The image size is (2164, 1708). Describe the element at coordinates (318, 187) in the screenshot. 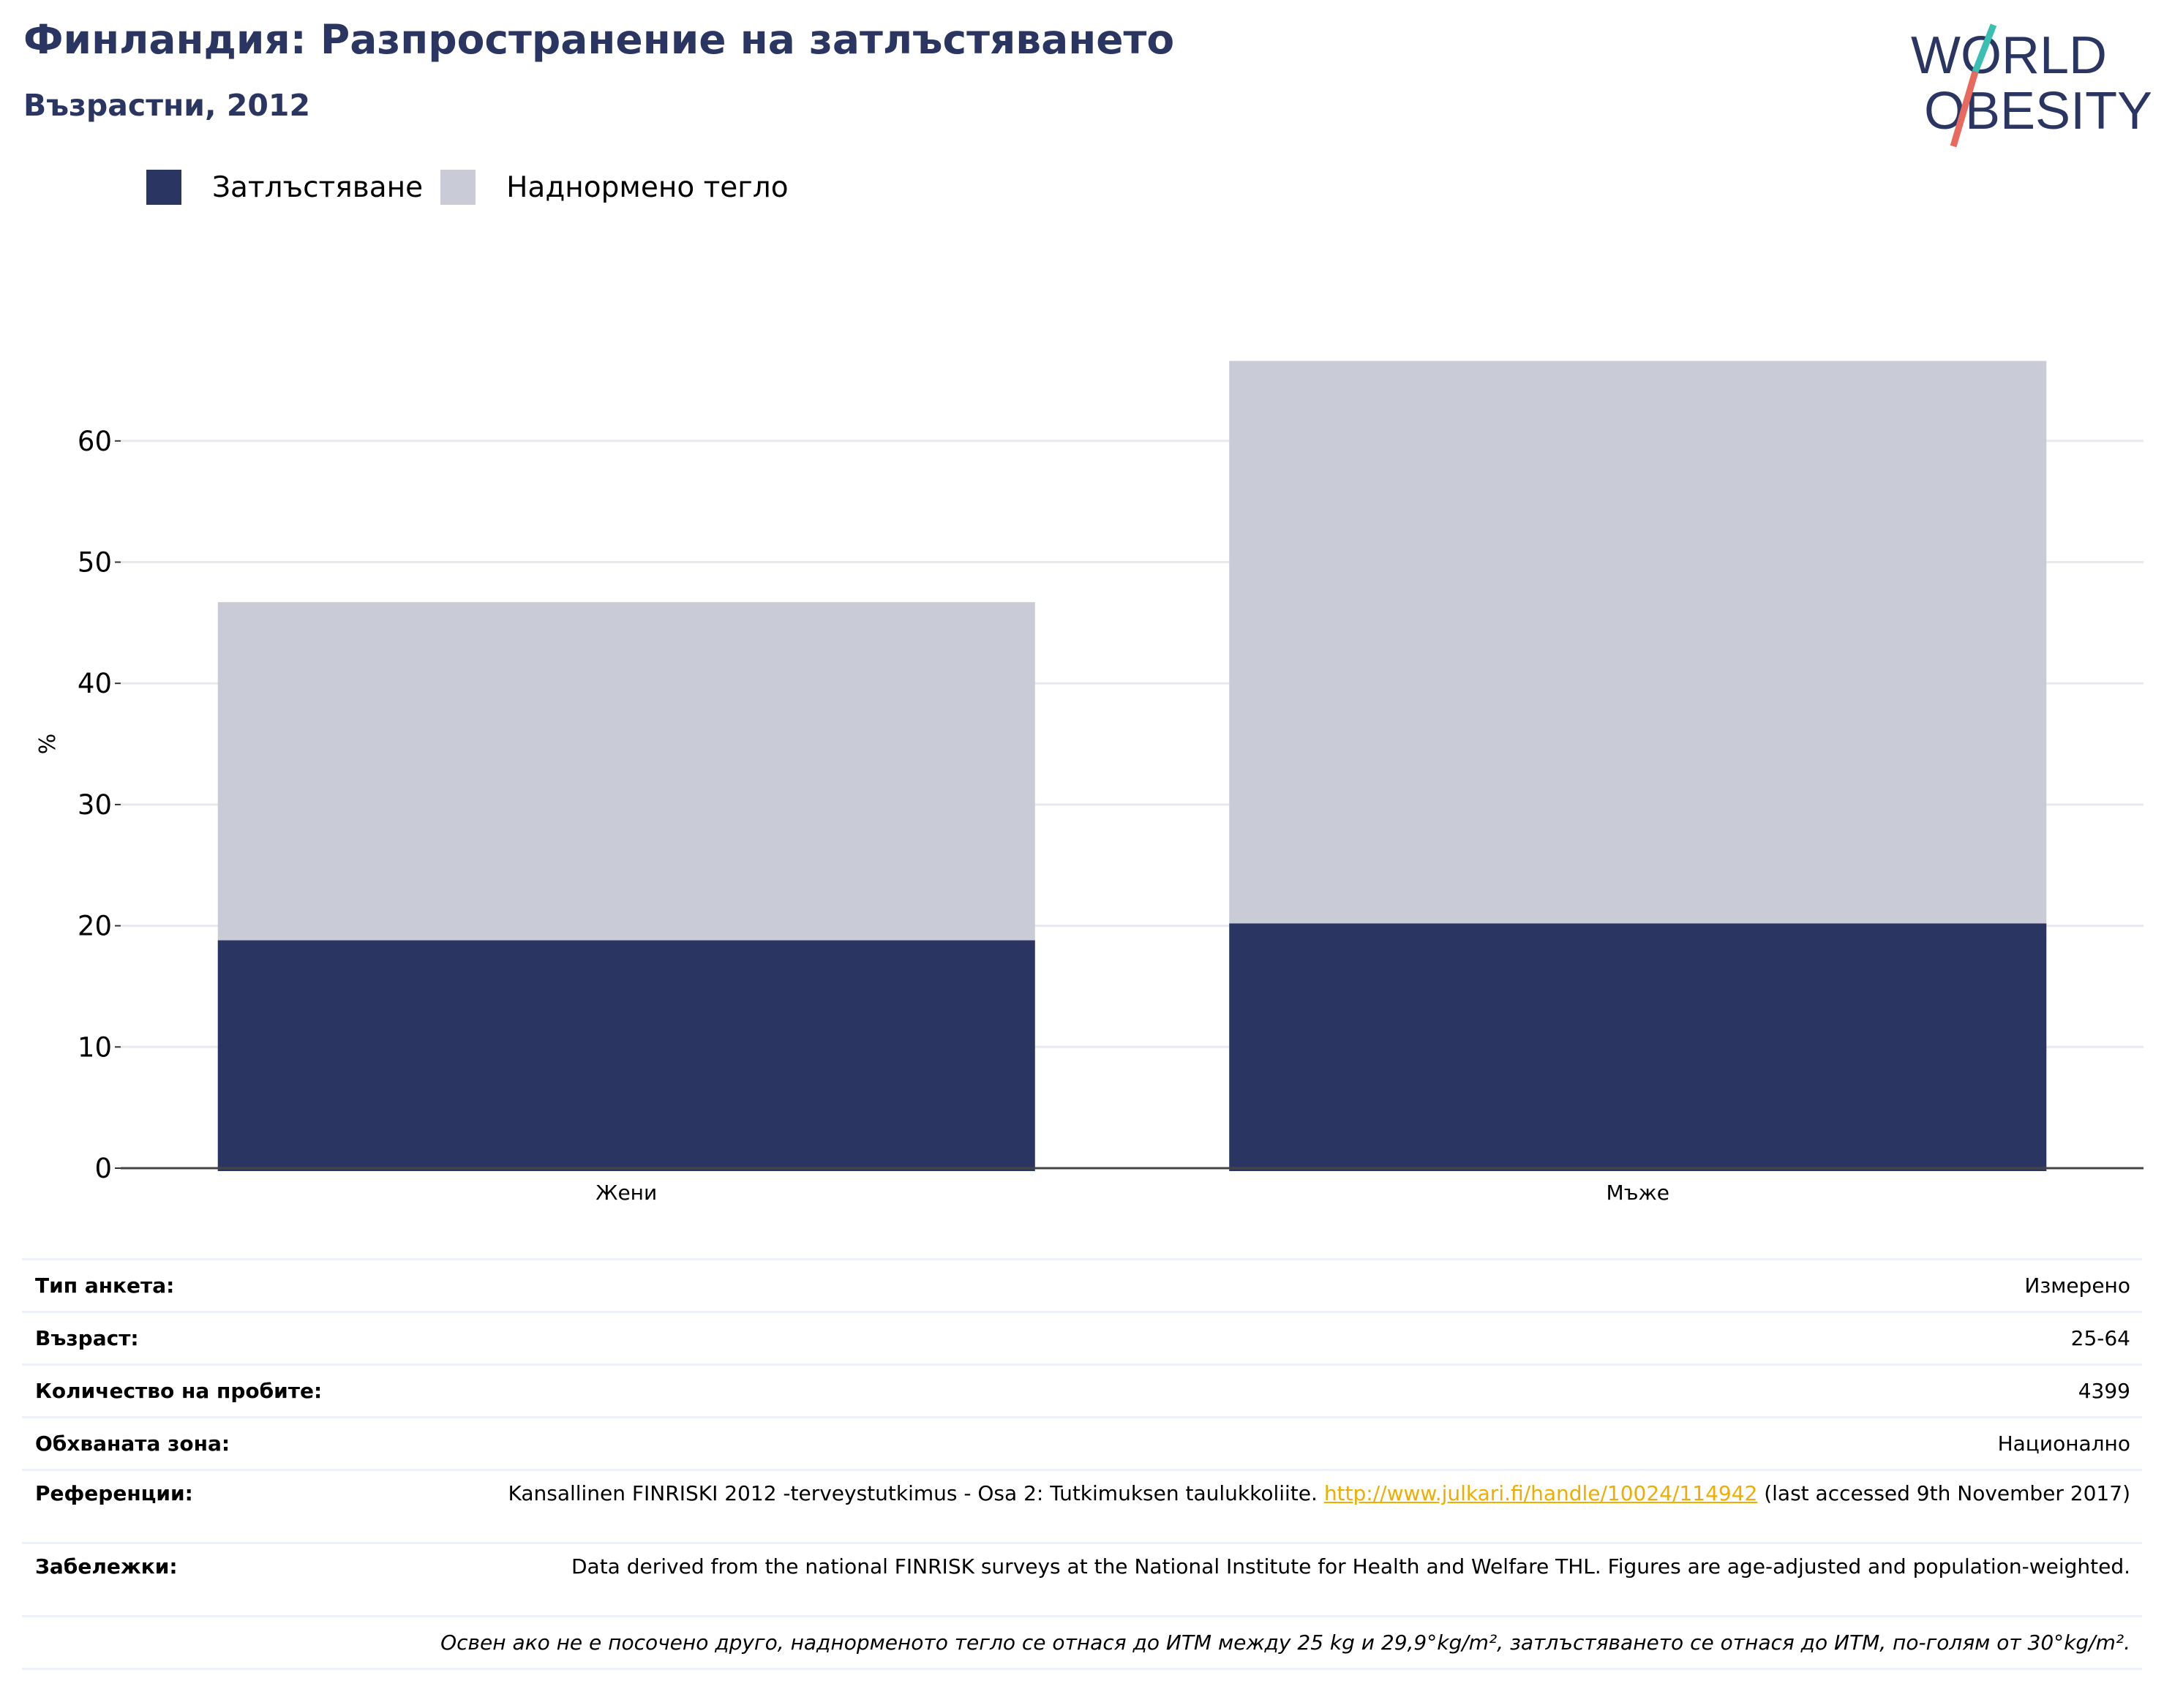

I see `legend-label-obesity: Затлъстяване` at that location.